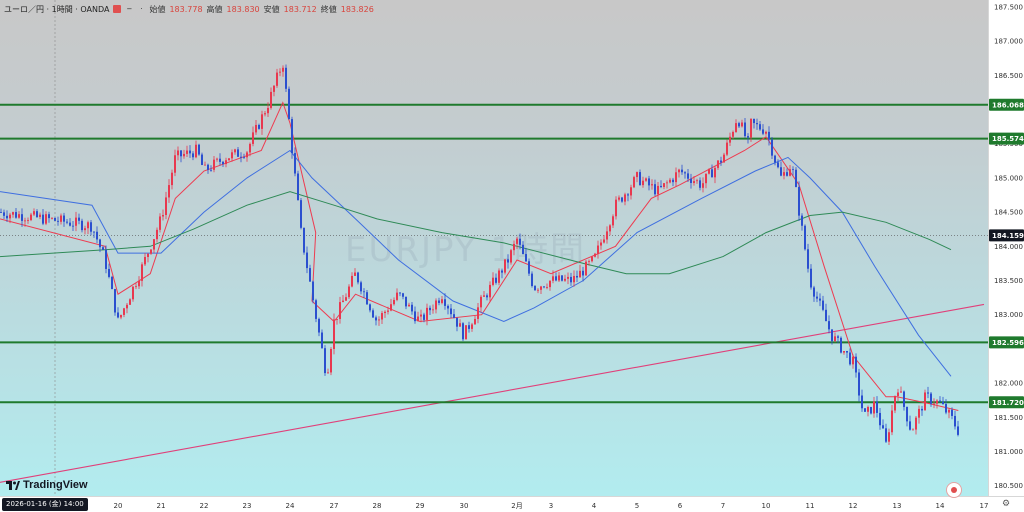 The image size is (1024, 512). Describe the element at coordinates (1008, 42) in the screenshot. I see `price-tick-label: 187.000` at that location.